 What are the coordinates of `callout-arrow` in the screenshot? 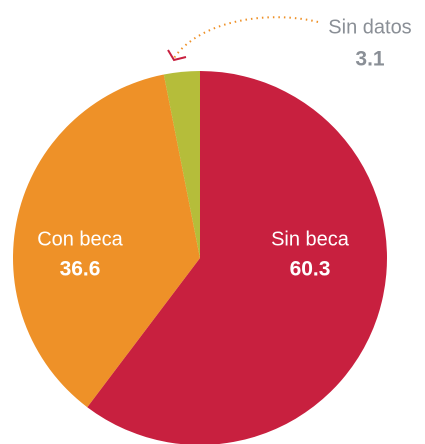 It's located at (246, 37).